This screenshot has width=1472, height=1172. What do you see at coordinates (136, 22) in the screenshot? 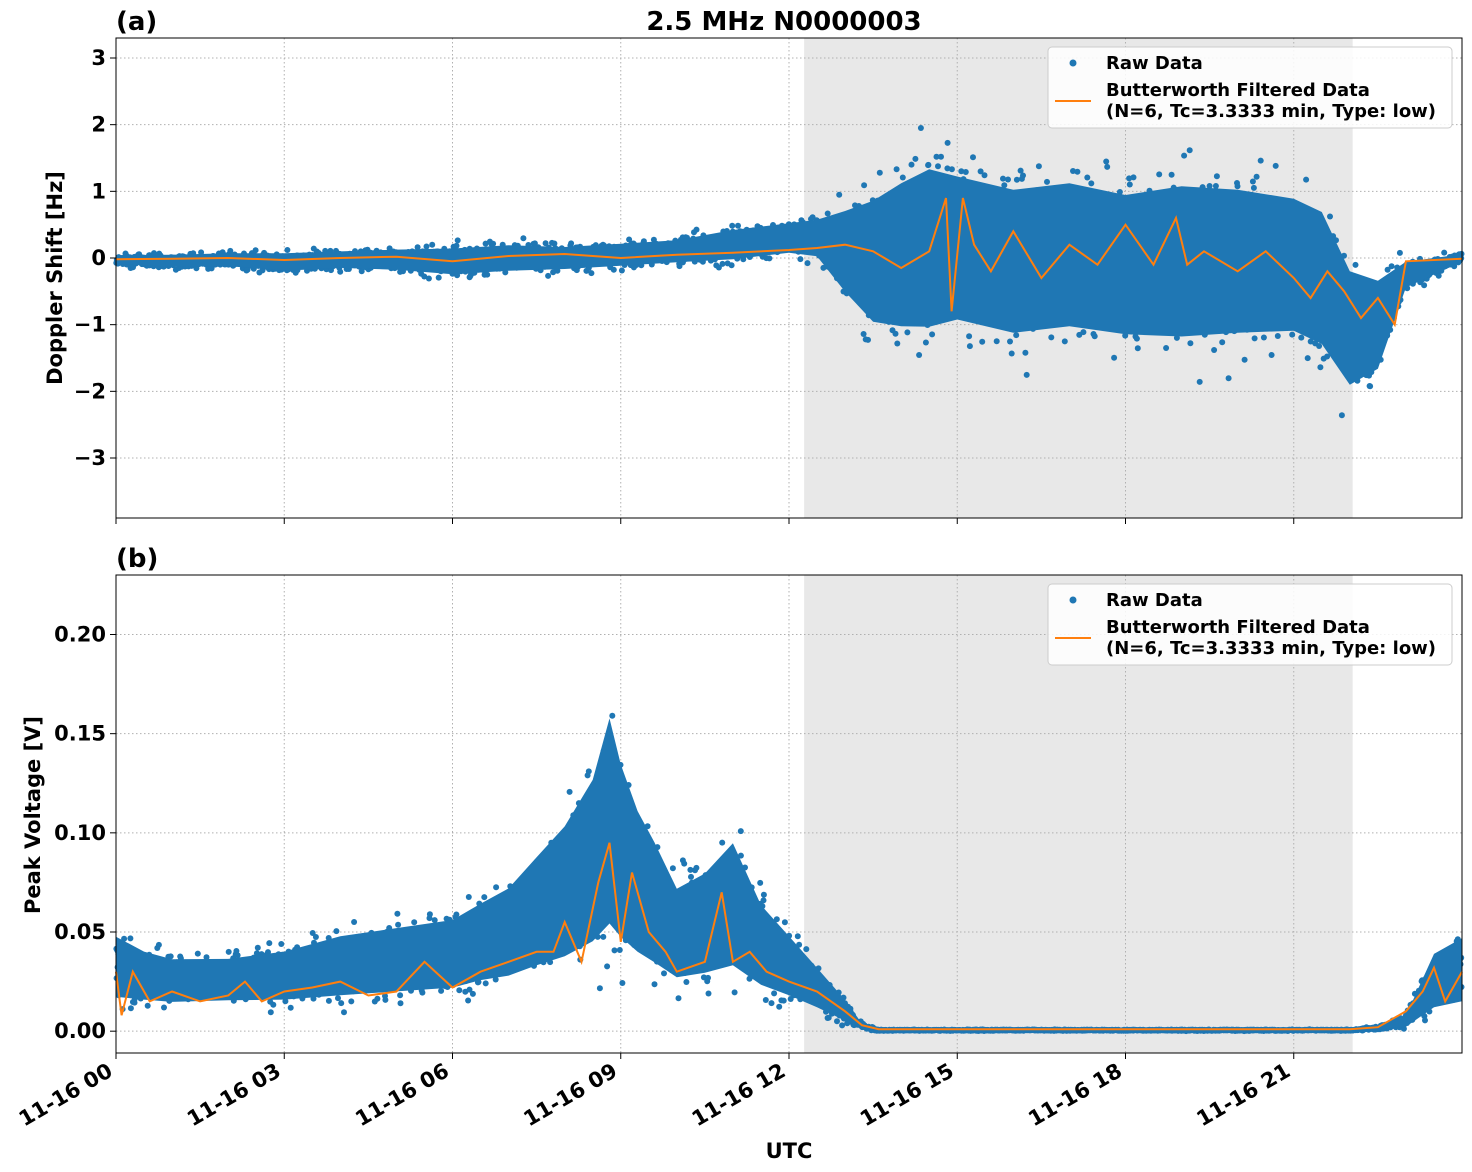
I see `panel-a-label: (a)` at bounding box center [136, 22].